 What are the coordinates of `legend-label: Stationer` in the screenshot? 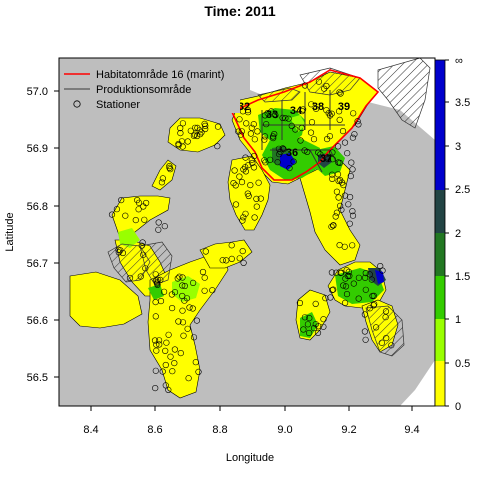 It's located at (118, 105).